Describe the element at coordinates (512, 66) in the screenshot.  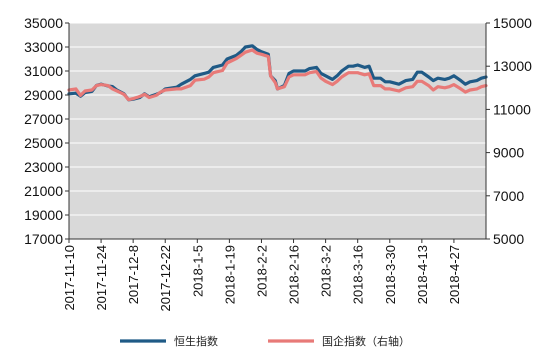
I see `y-right-tick-label: 13000` at that location.